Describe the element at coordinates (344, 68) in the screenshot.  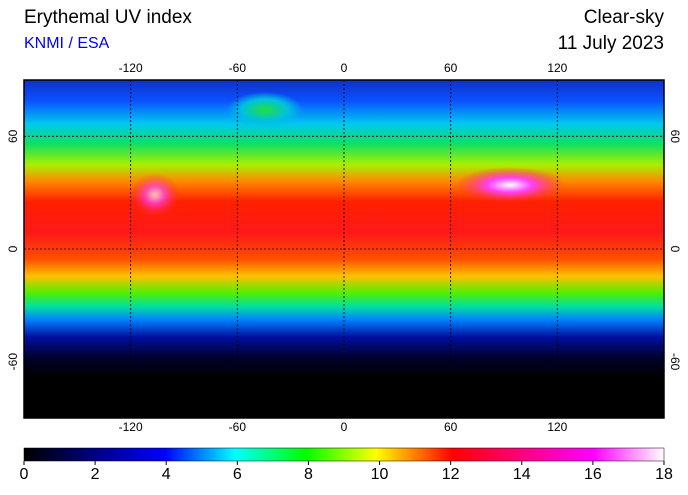
I see `lon-tick-label-top: 0` at that location.